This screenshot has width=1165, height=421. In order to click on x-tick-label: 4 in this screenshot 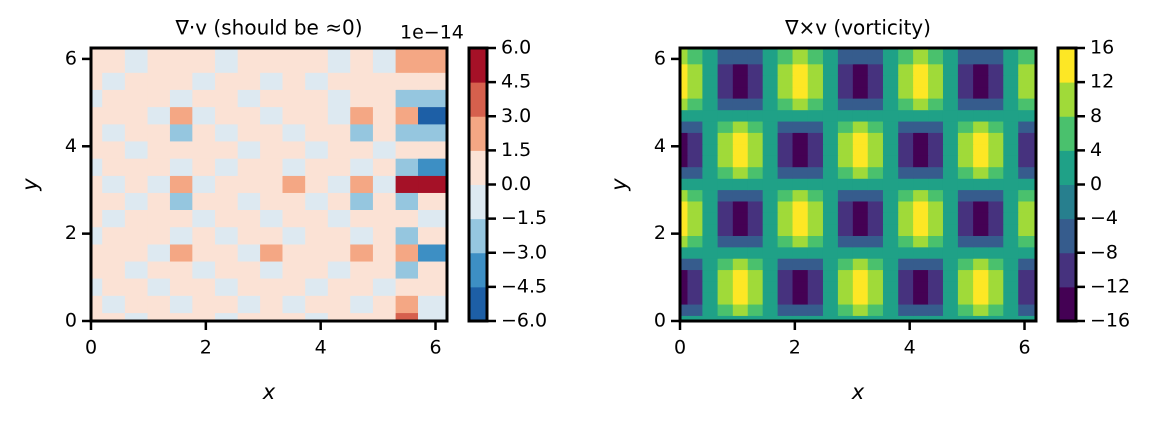, I will do `click(321, 348)`.